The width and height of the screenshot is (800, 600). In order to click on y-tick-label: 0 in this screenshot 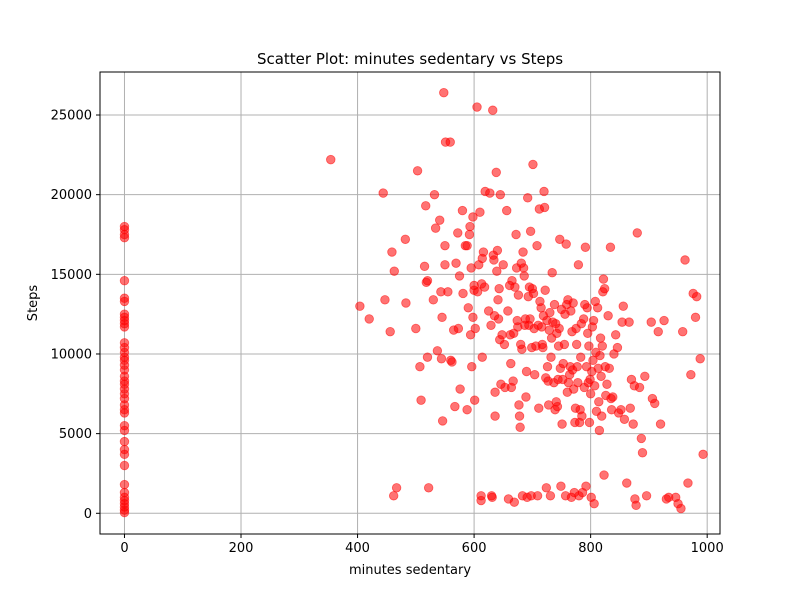, I will do `click(88, 514)`.